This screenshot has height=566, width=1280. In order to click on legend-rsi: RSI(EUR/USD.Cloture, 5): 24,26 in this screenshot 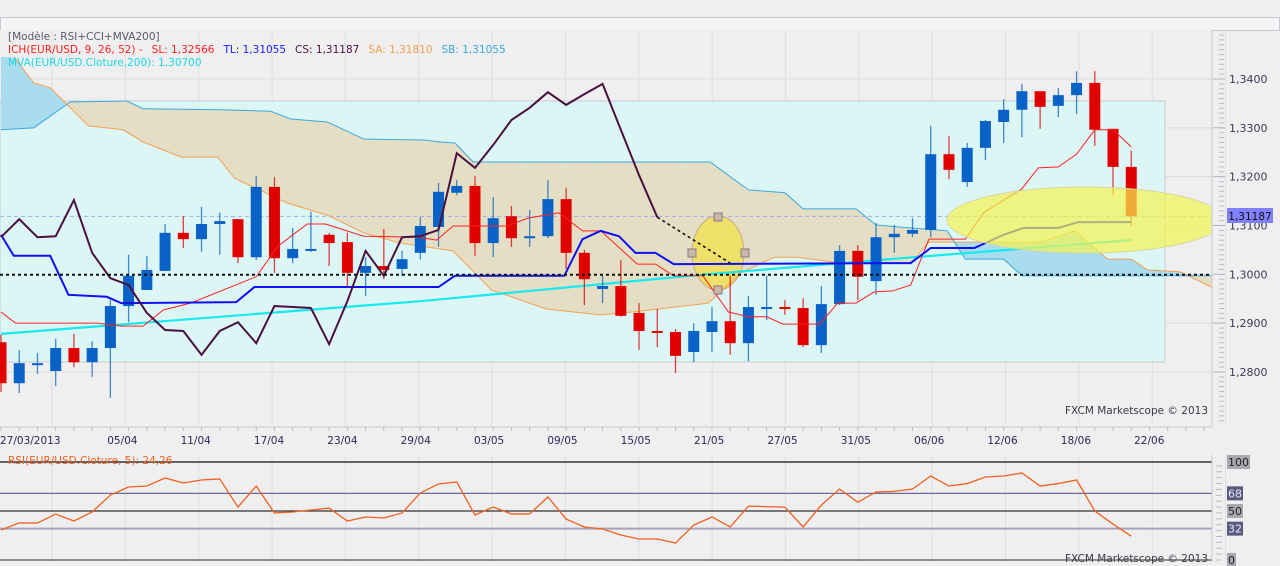, I will do `click(94, 461)`.